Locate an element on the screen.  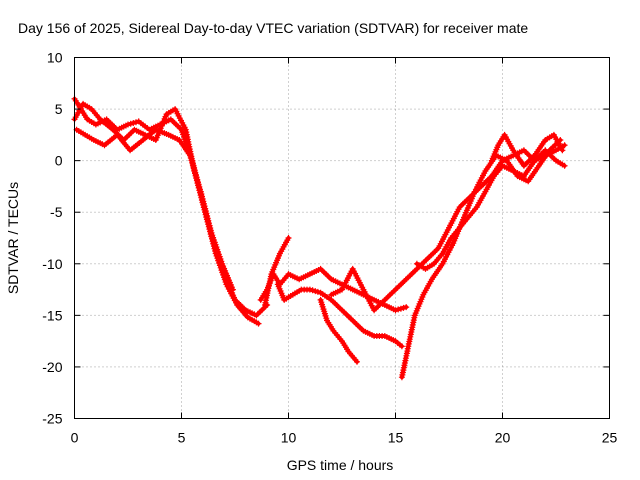
x-tick-label: 0 is located at coordinates (75, 438).